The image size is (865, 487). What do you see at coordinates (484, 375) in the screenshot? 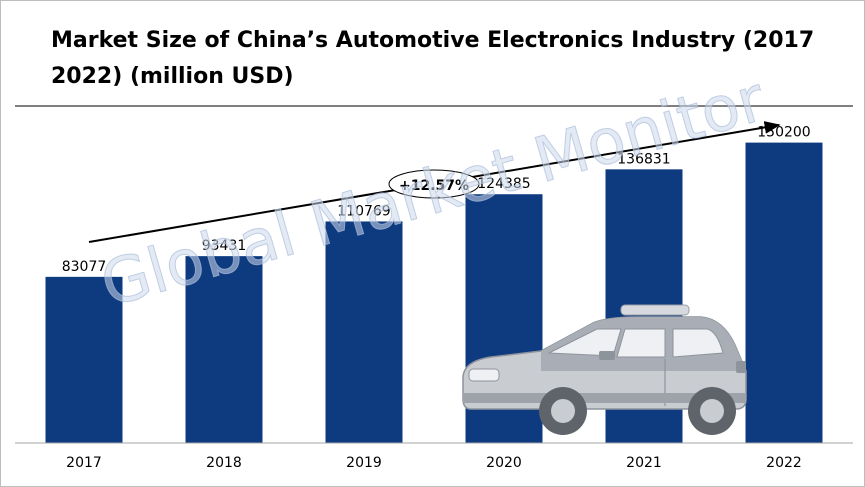
I see `car-headlight` at bounding box center [484, 375].